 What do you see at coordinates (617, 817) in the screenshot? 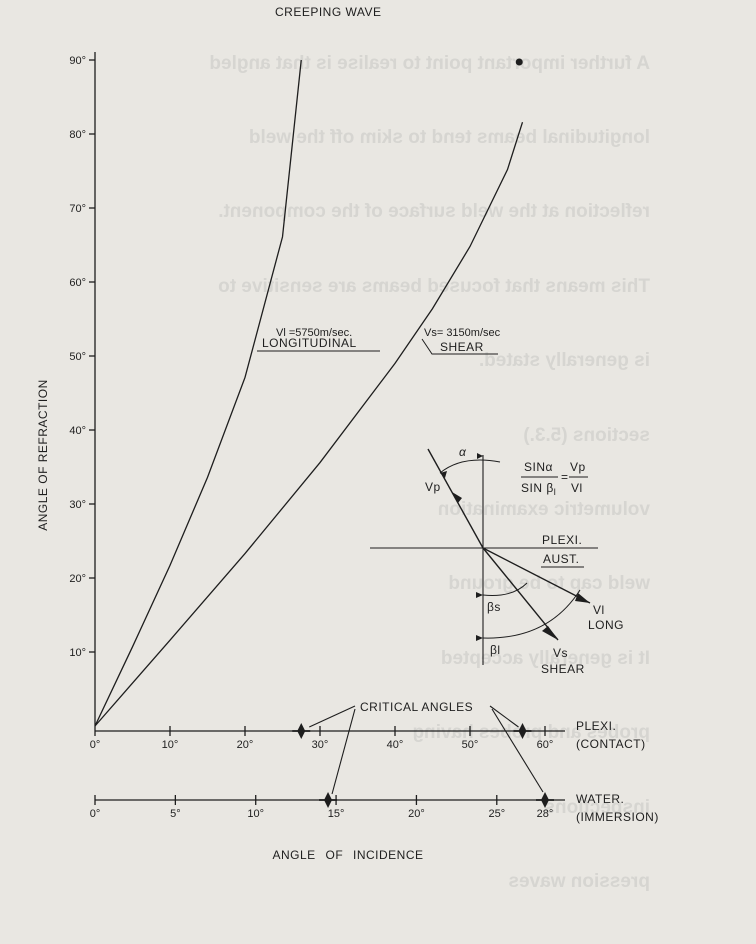
I see `water-axis-note: (IMMERSION)` at bounding box center [617, 817].